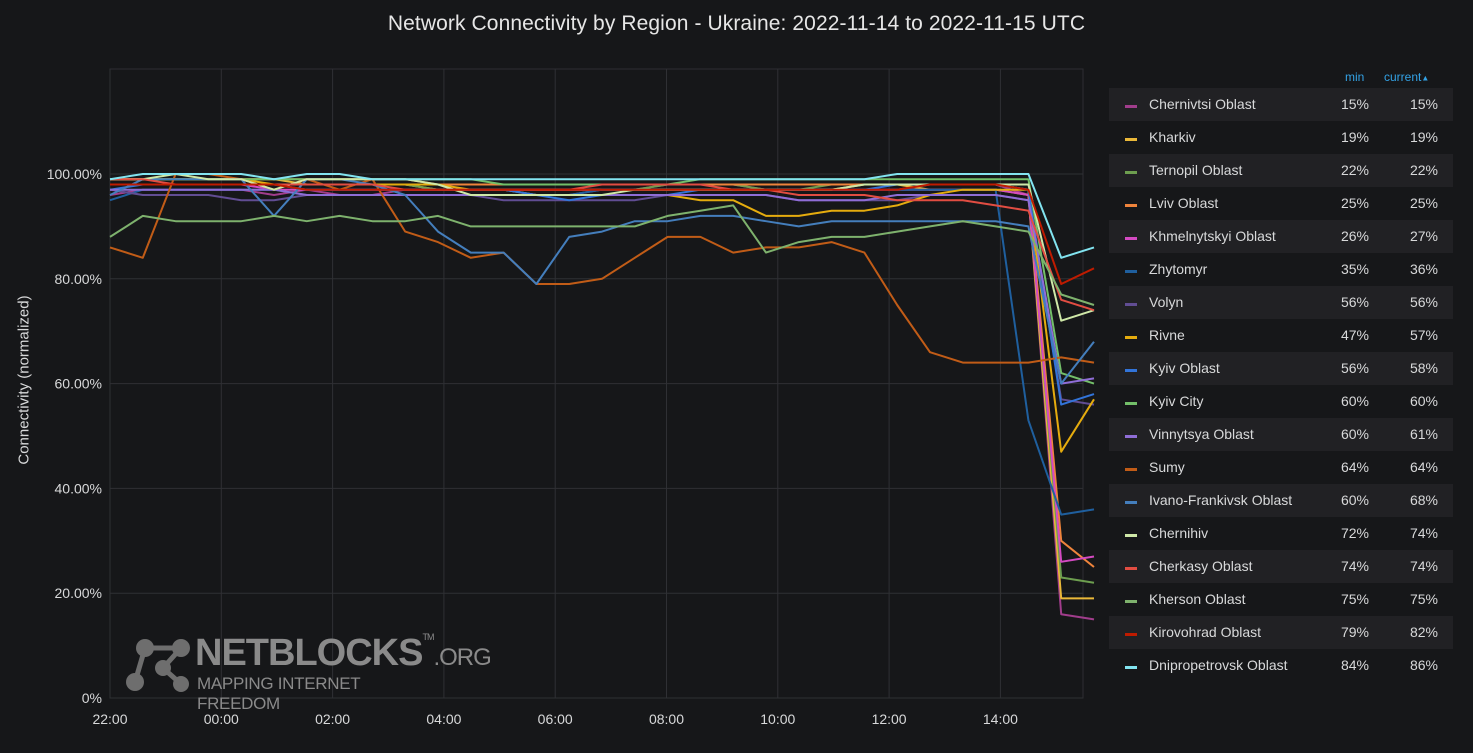 The image size is (1473, 753). Describe the element at coordinates (1281, 203) in the screenshot. I see `legend-row: Lviv Oblast 25% 25%` at that location.